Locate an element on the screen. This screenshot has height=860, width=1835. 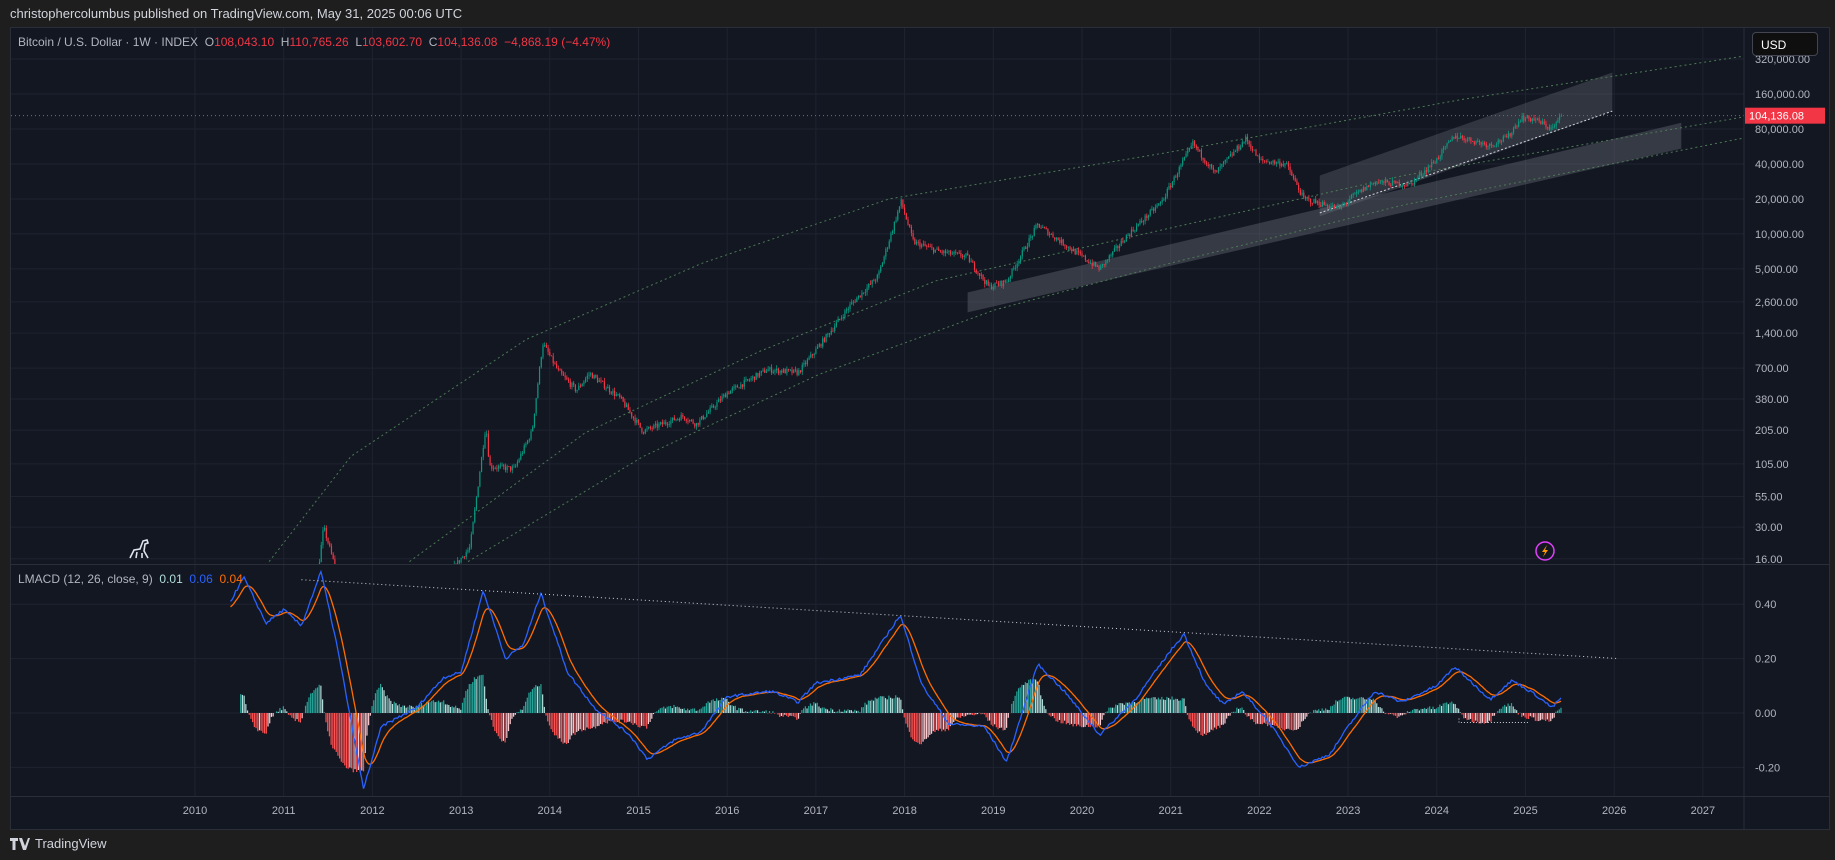
currency-button: USD is located at coordinates (1785, 44).